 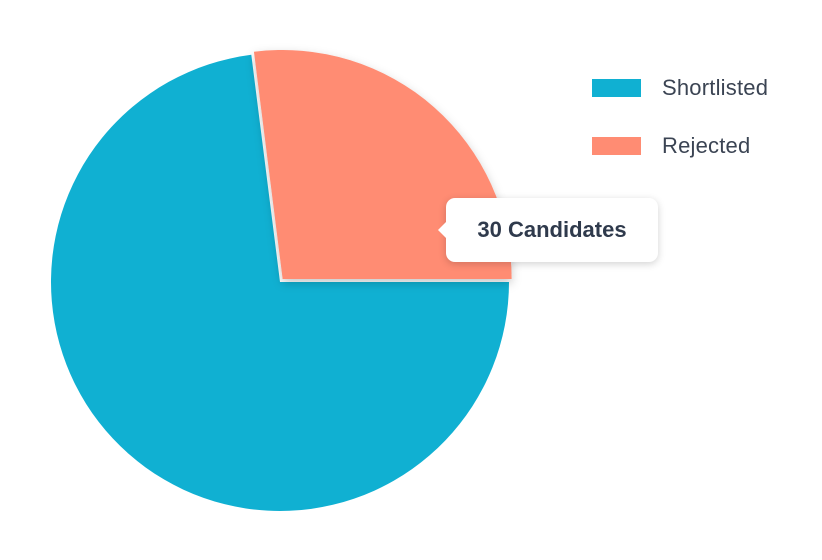 What do you see at coordinates (616, 88) in the screenshot?
I see `legend-swatch-shortlisted` at bounding box center [616, 88].